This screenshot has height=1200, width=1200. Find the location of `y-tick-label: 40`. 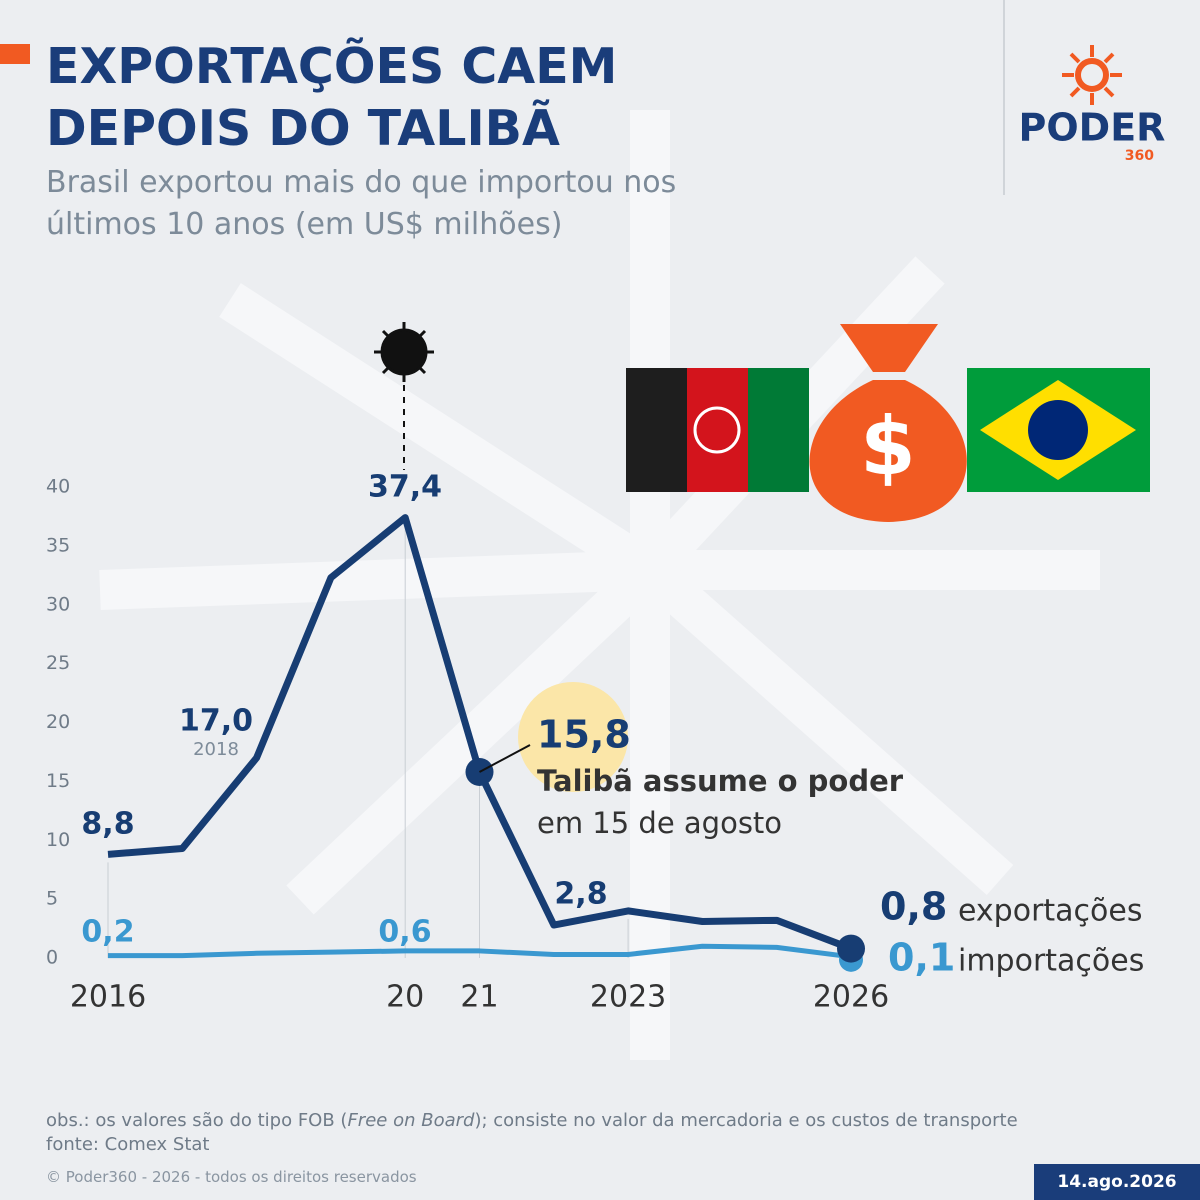

y-tick-label: 40 is located at coordinates (58, 487).